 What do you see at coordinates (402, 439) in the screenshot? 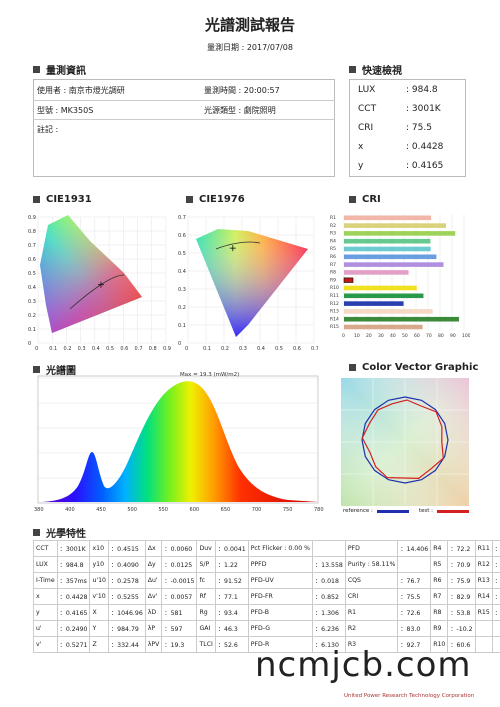
I see `test-polygon` at bounding box center [402, 439].